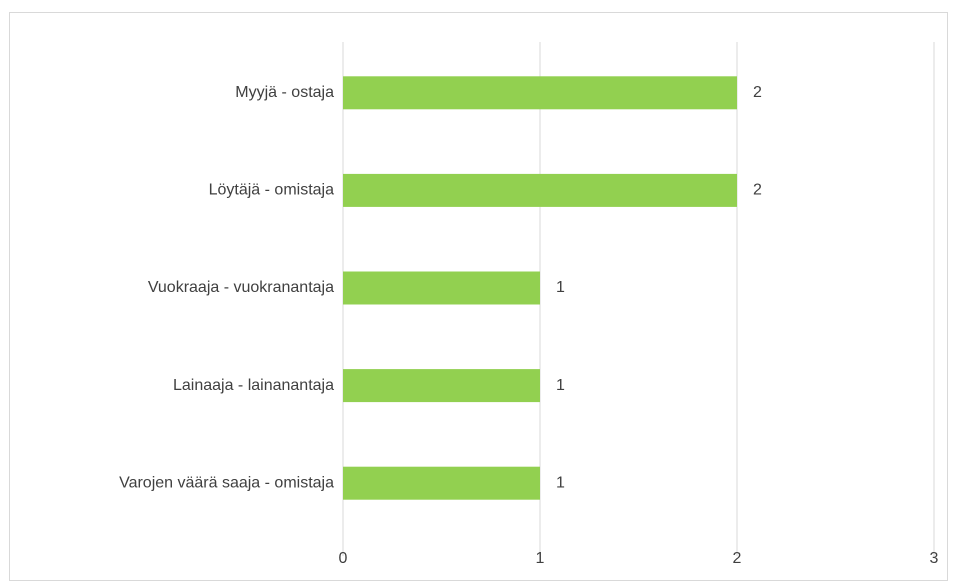 Image resolution: width=957 pixels, height=581 pixels. Describe the element at coordinates (343, 558) in the screenshot. I see `x-tick-label: 0` at that location.